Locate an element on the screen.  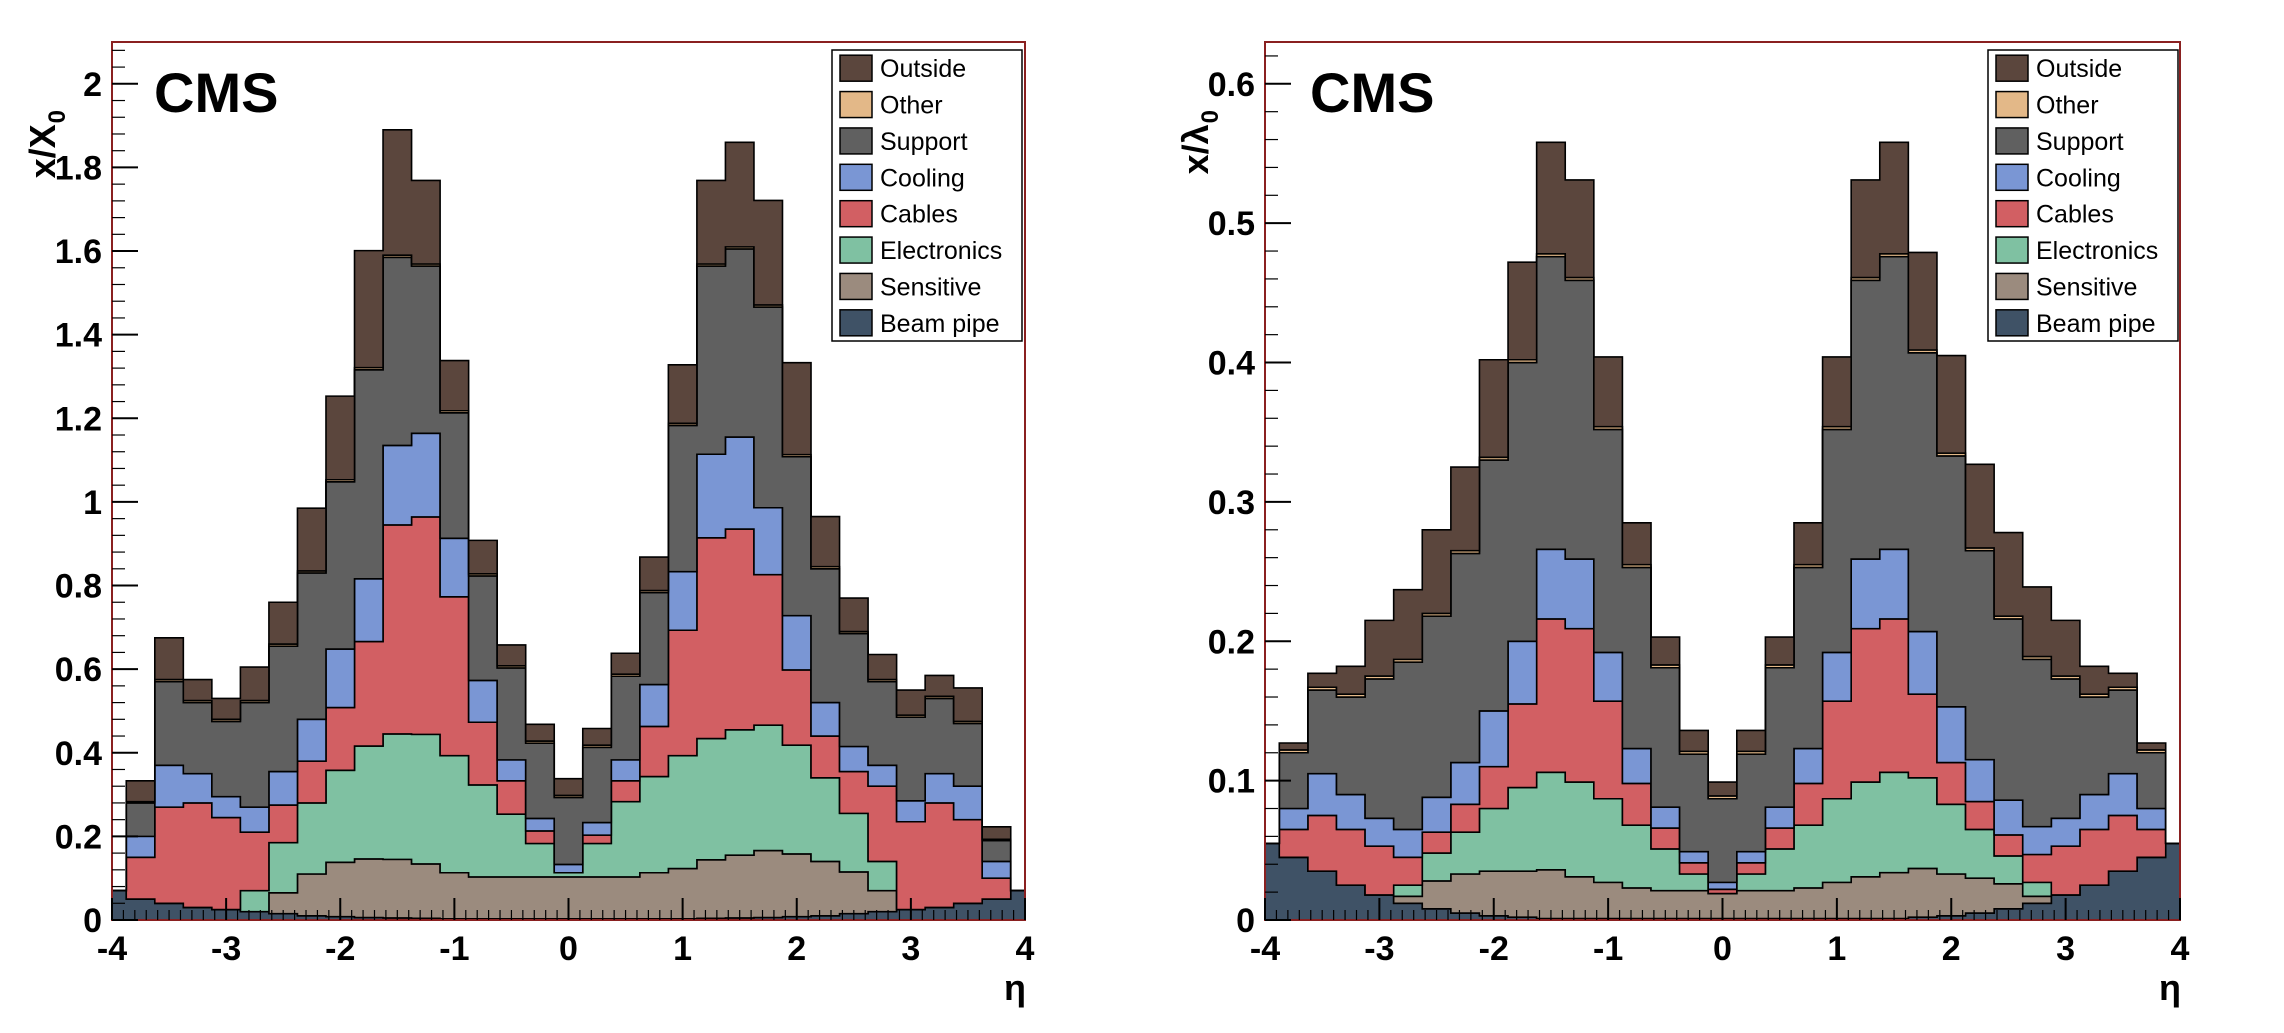
y-tick-label: 1.4 is located at coordinates (78, 336).